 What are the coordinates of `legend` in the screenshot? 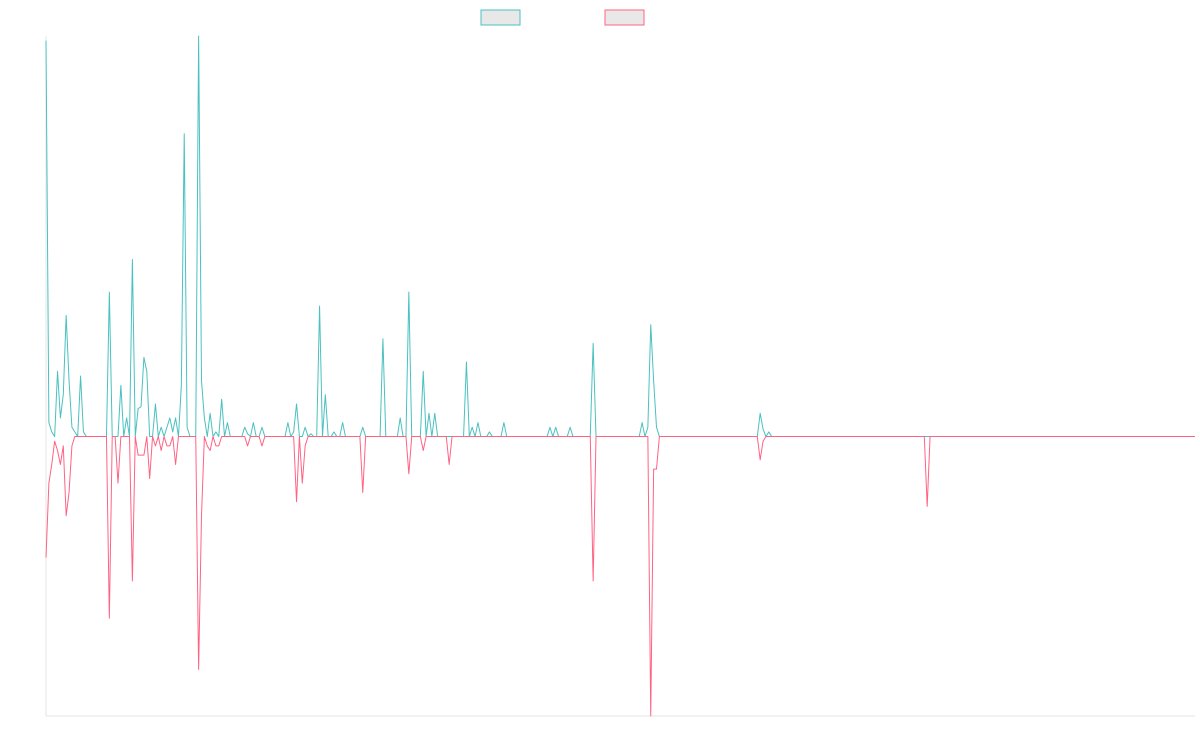 It's located at (562, 17).